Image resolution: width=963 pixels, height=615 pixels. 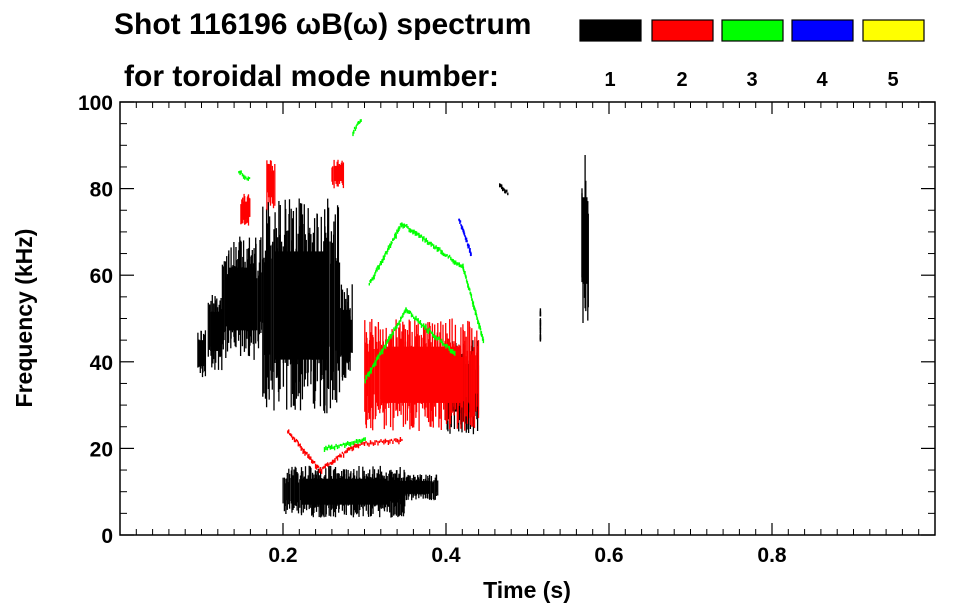 I want to click on chart-title-line1: Shot 116196 ωB(ω) spectrum, so click(x=322, y=24).